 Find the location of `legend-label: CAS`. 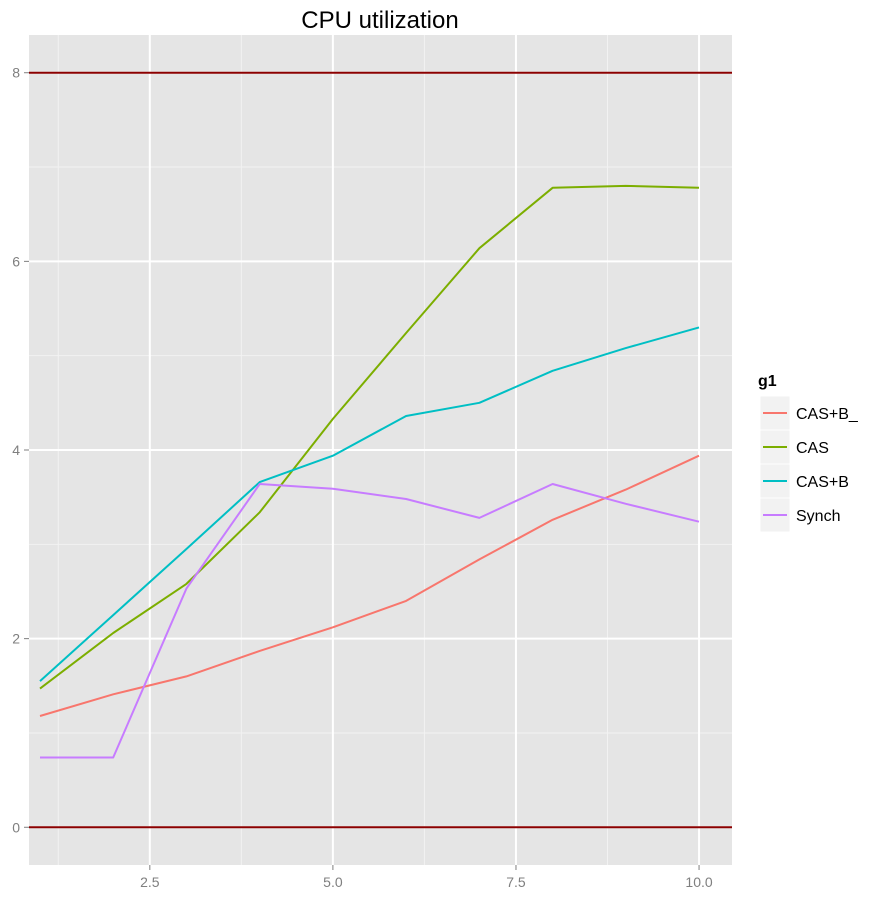

legend-label: CAS is located at coordinates (812, 448).